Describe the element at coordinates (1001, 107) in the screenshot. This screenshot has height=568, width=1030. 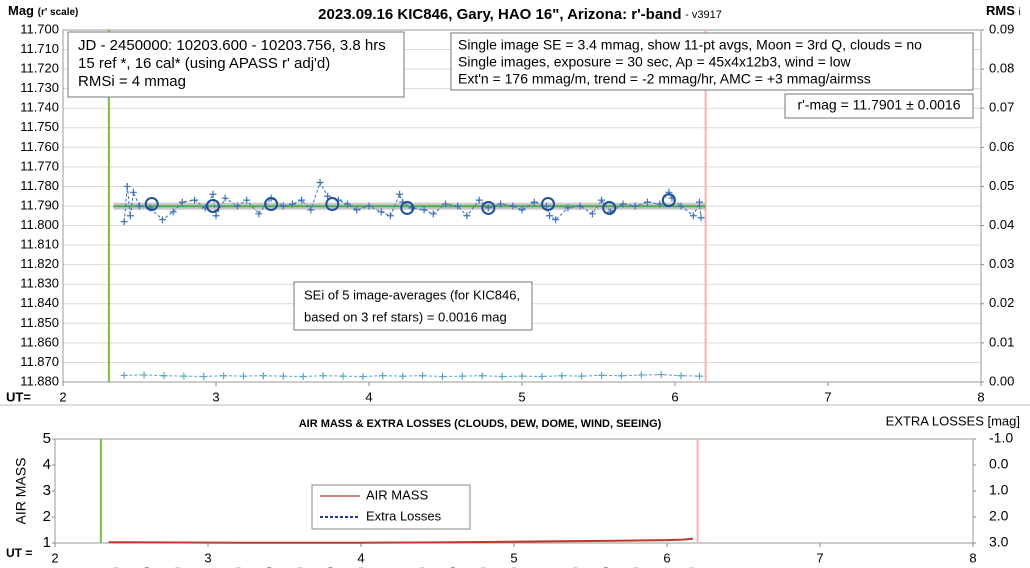
I see `y2-tick-label: 0.07` at that location.